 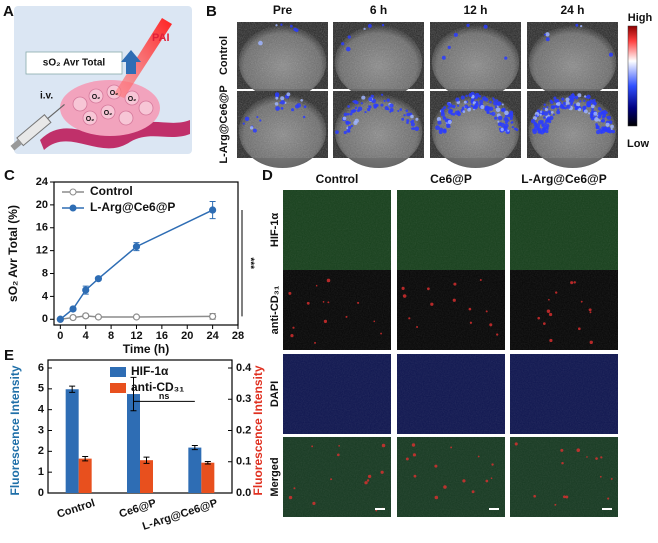 I want to click on column-header: 24 h, so click(x=572, y=10).